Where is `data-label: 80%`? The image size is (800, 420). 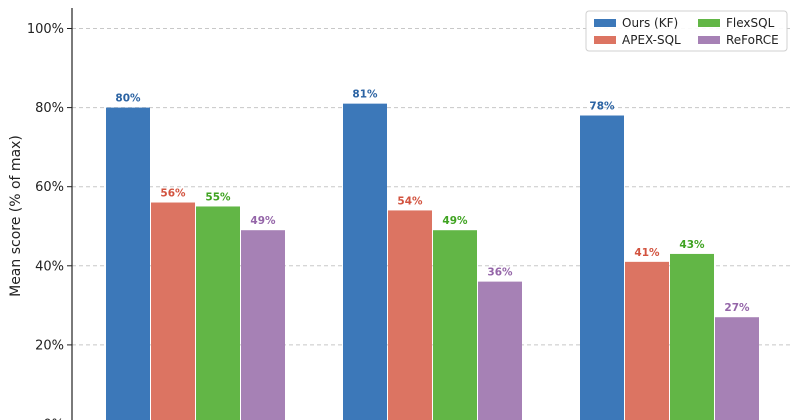
data-label: 80% is located at coordinates (128, 99).